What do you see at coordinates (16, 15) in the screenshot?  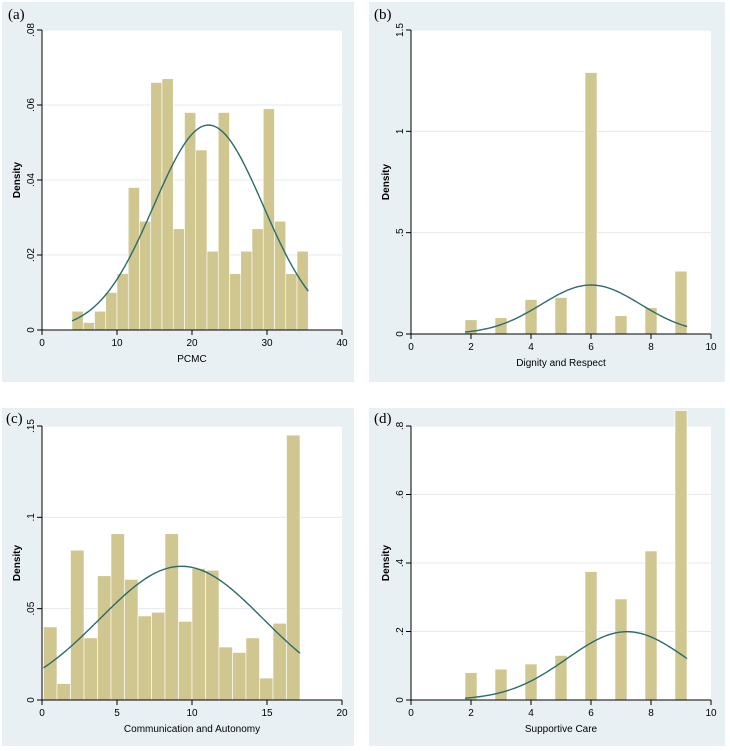 I see `panel-label-a: (a)` at bounding box center [16, 15].